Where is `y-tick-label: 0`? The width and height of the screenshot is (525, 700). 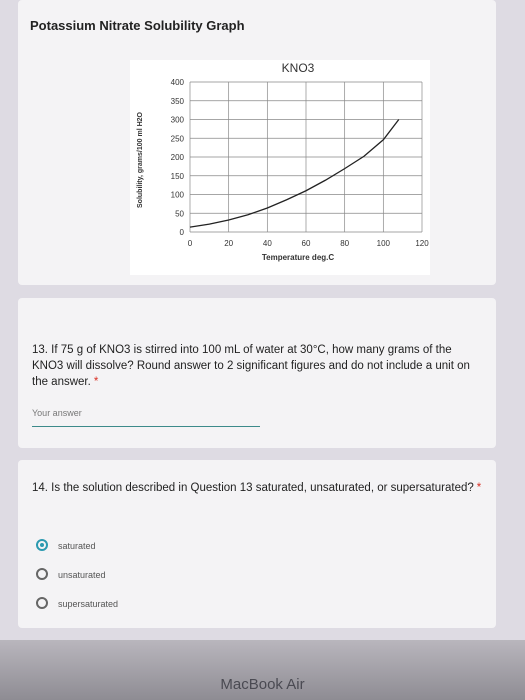
y-tick-label: 0 is located at coordinates (182, 232).